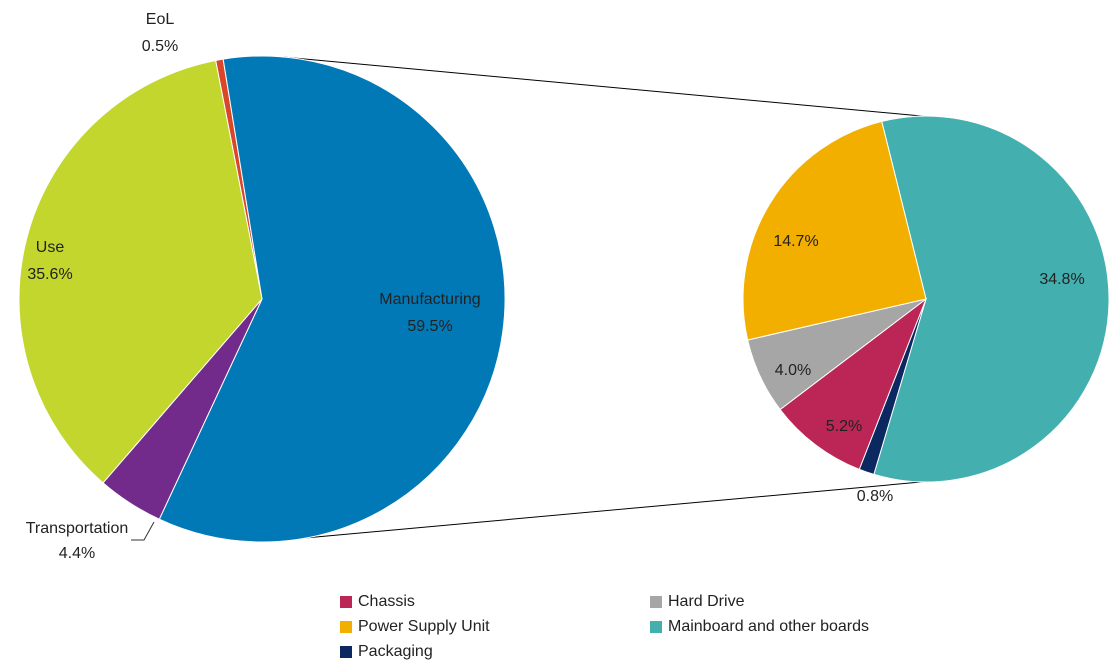 The image size is (1112, 671). Describe the element at coordinates (793, 370) in the screenshot. I see `hard-drive-value-label: 4.0%` at that location.